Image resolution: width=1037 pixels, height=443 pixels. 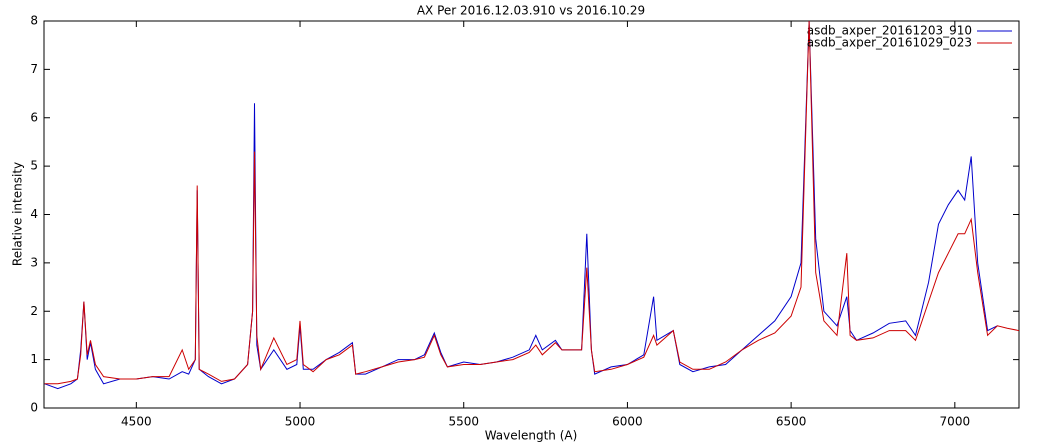 I want to click on x-tick-label: 5000, so click(x=300, y=422).